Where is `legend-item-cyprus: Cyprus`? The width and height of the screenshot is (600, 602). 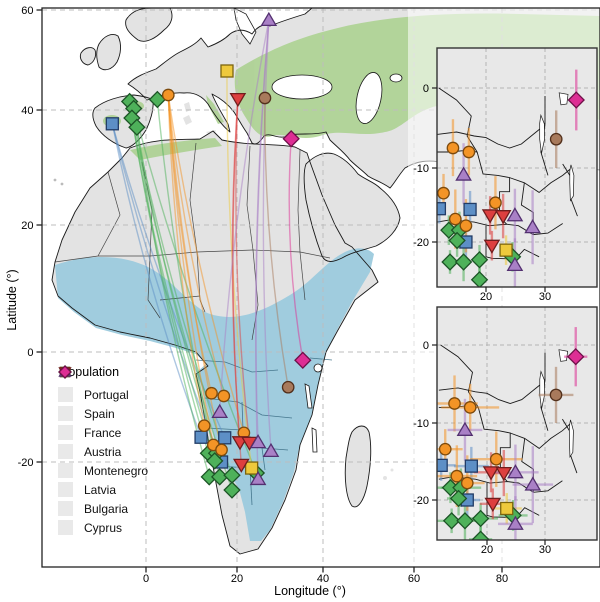
legend-item-cyprus: Cyprus is located at coordinates (103, 451).